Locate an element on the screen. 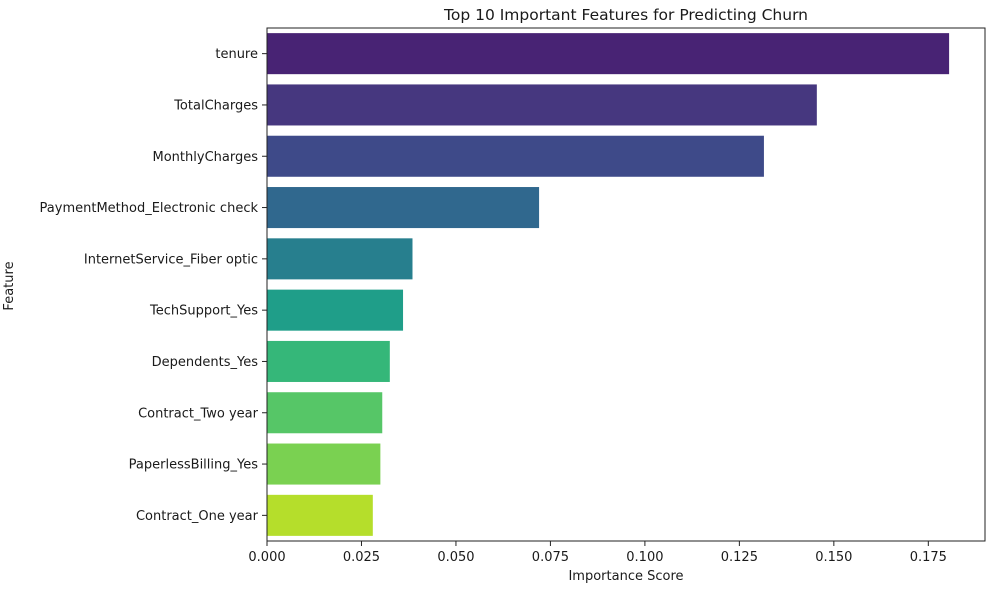  y-tick-label: PaymentMethod_Electronic check is located at coordinates (149, 208).